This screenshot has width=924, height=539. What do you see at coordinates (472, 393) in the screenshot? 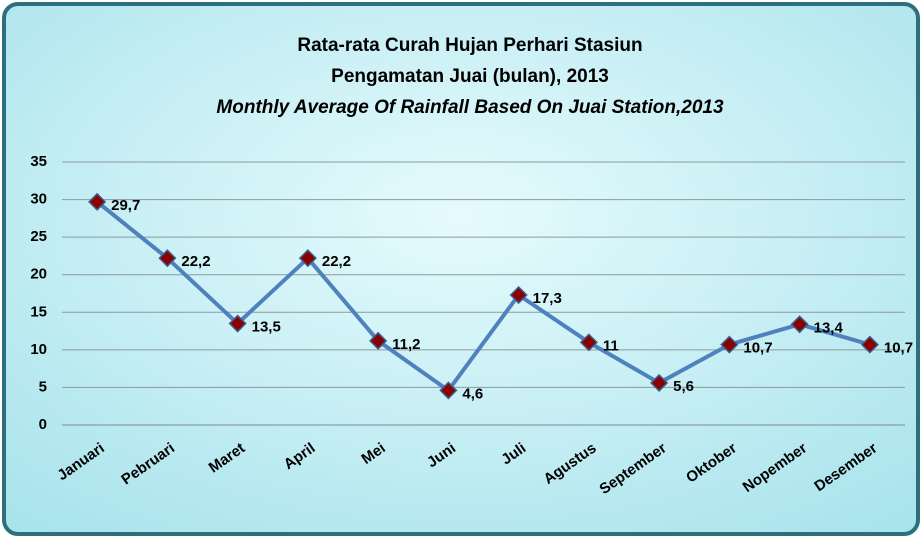
I see `data-label: 4,6` at bounding box center [472, 393].